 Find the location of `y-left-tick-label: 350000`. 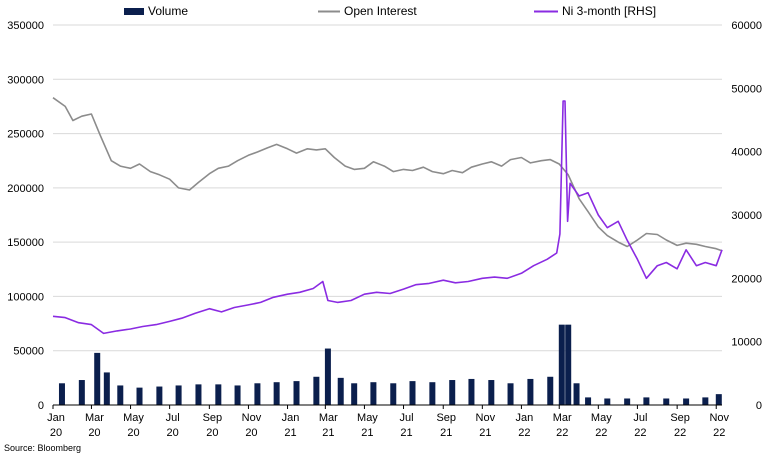

y-left-tick-label: 350000 is located at coordinates (25, 26).